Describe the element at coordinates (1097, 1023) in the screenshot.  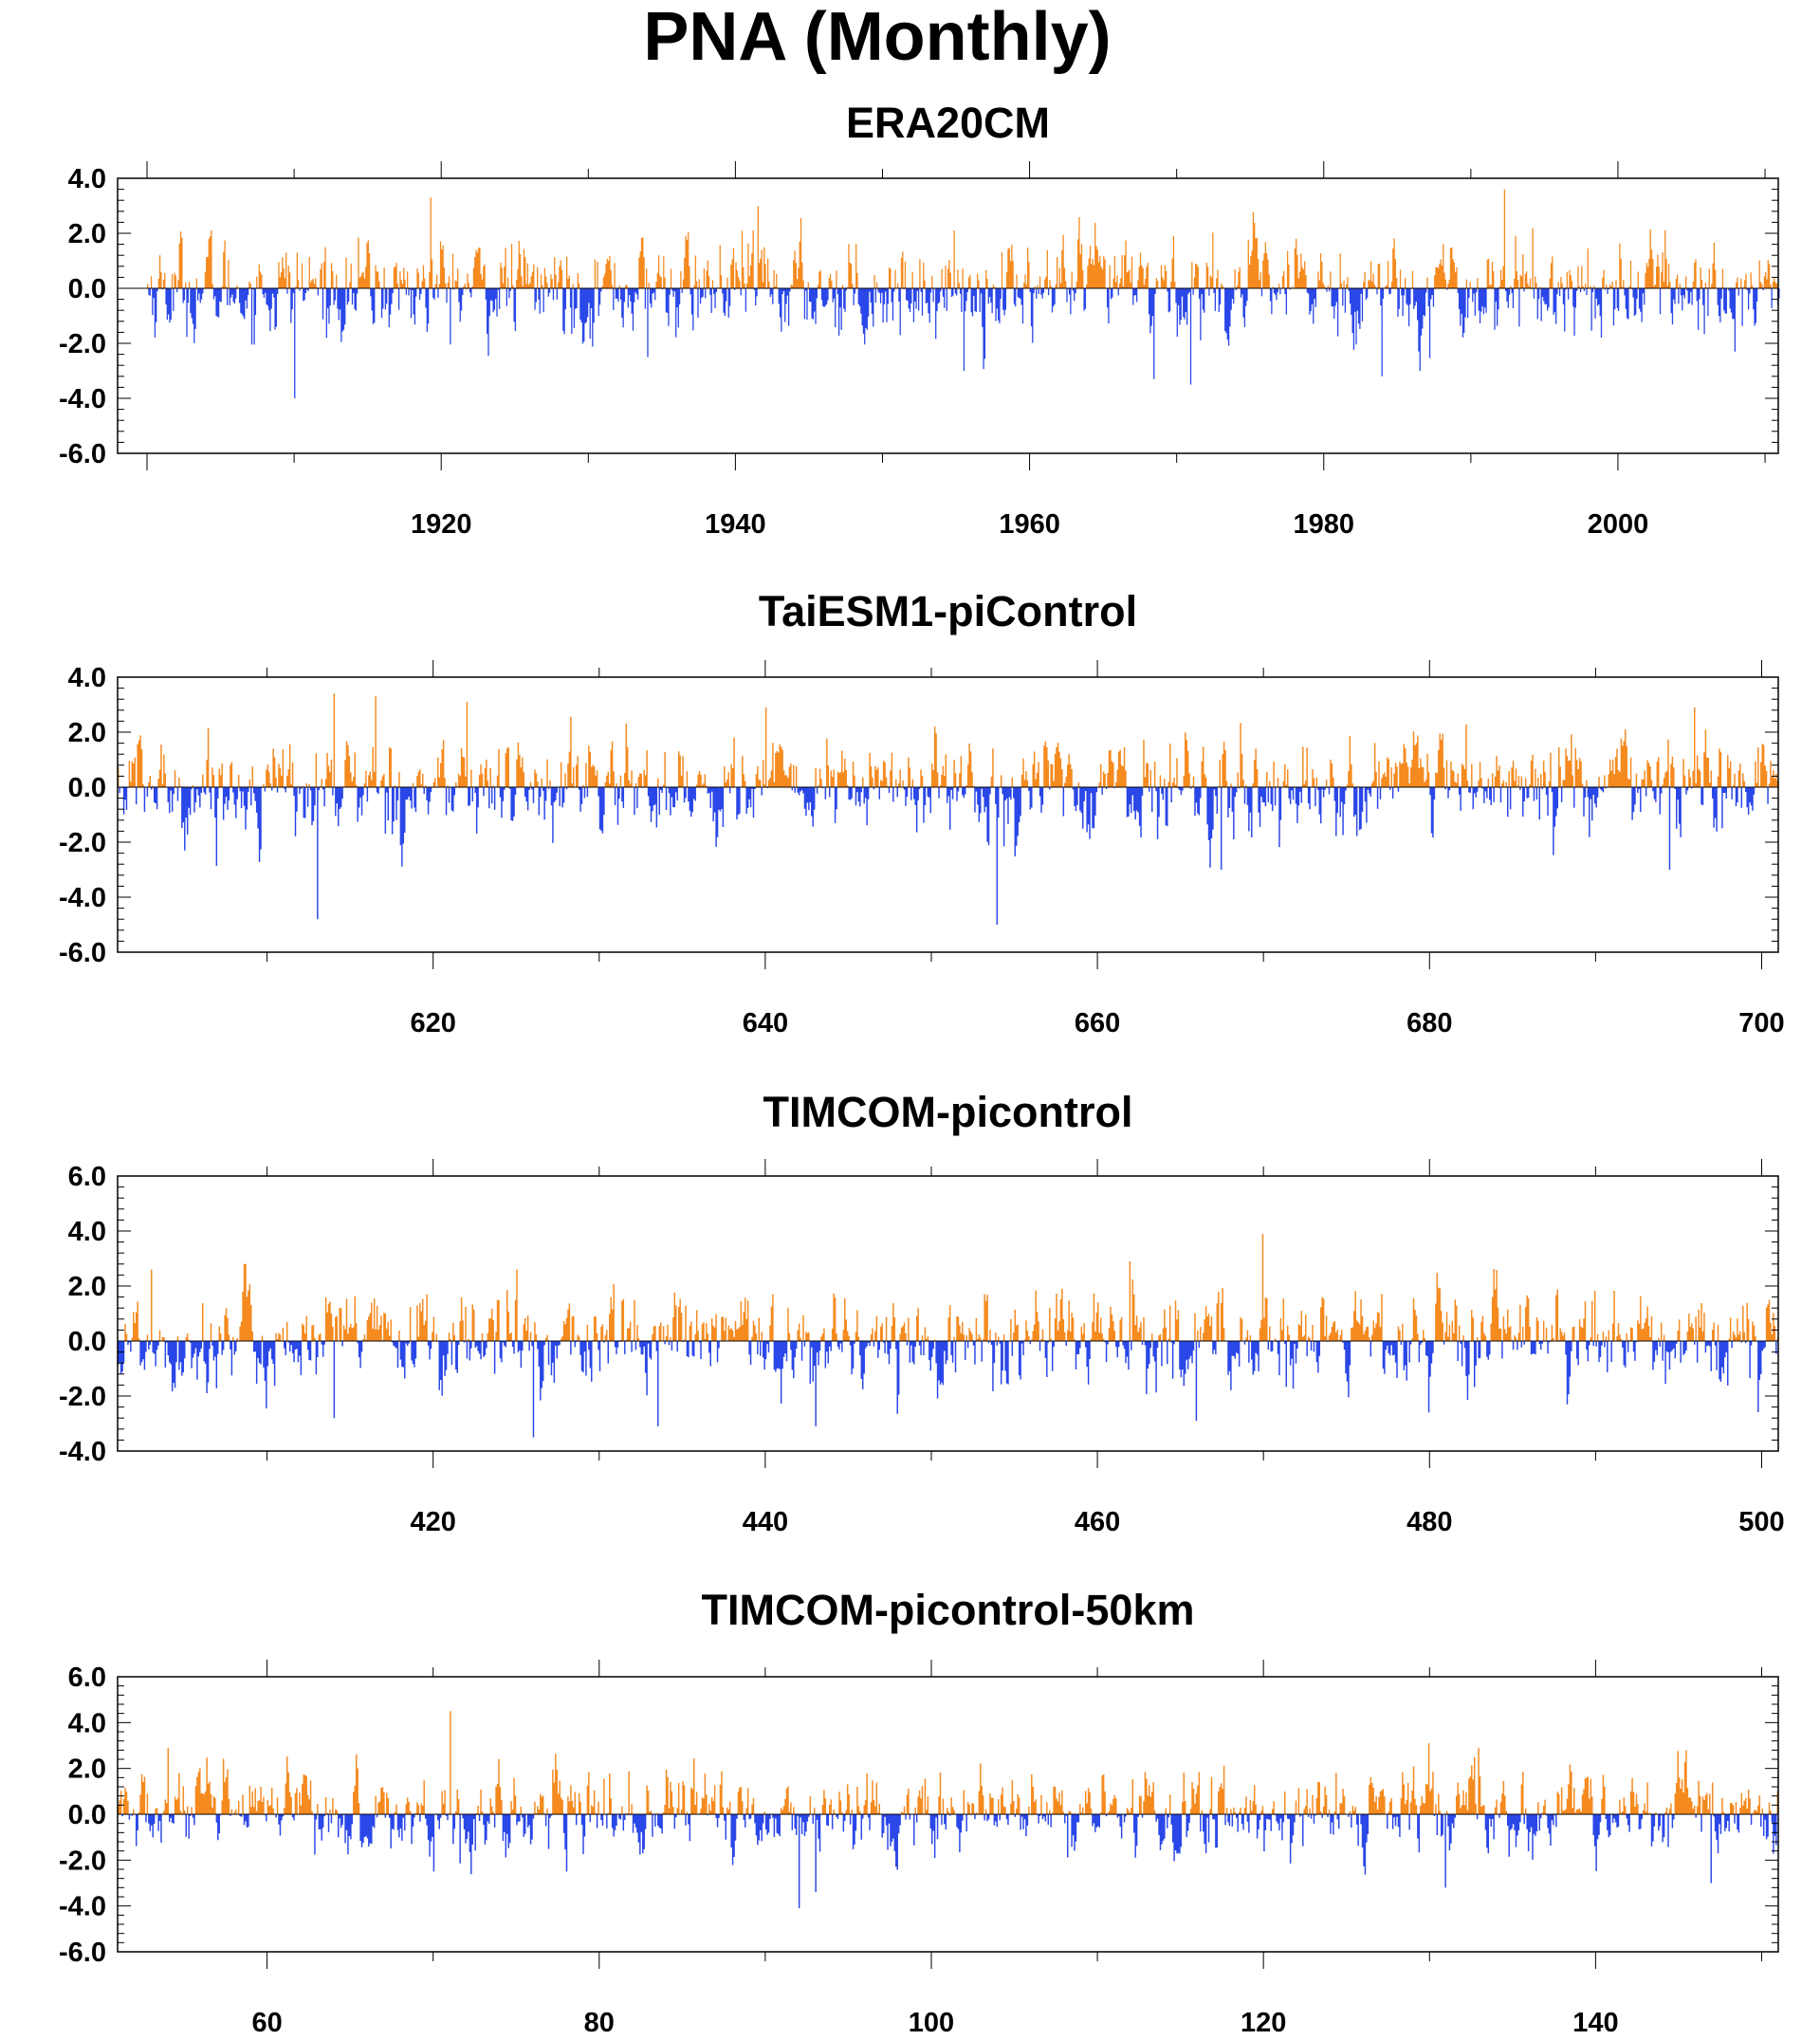
I see `x-tick-label: 660` at that location.